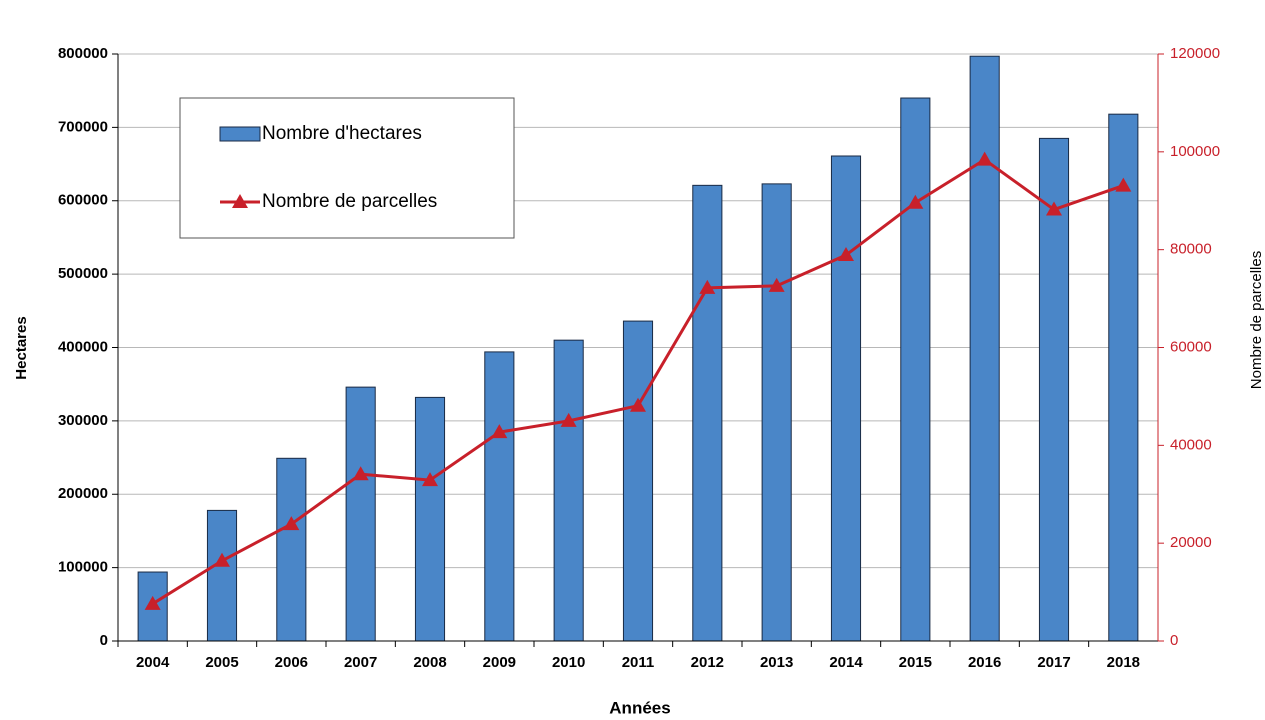 This screenshot has width=1265, height=720. I want to click on x-tick-label: 2017, so click(1053, 662).